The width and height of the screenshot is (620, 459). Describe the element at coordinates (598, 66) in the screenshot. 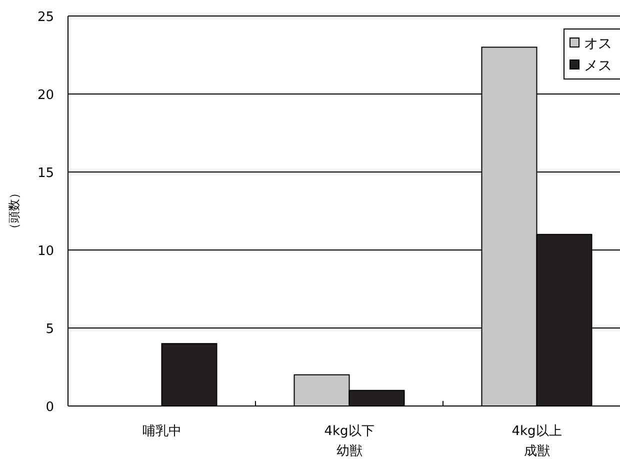

I see `legend-label: メス` at that location.